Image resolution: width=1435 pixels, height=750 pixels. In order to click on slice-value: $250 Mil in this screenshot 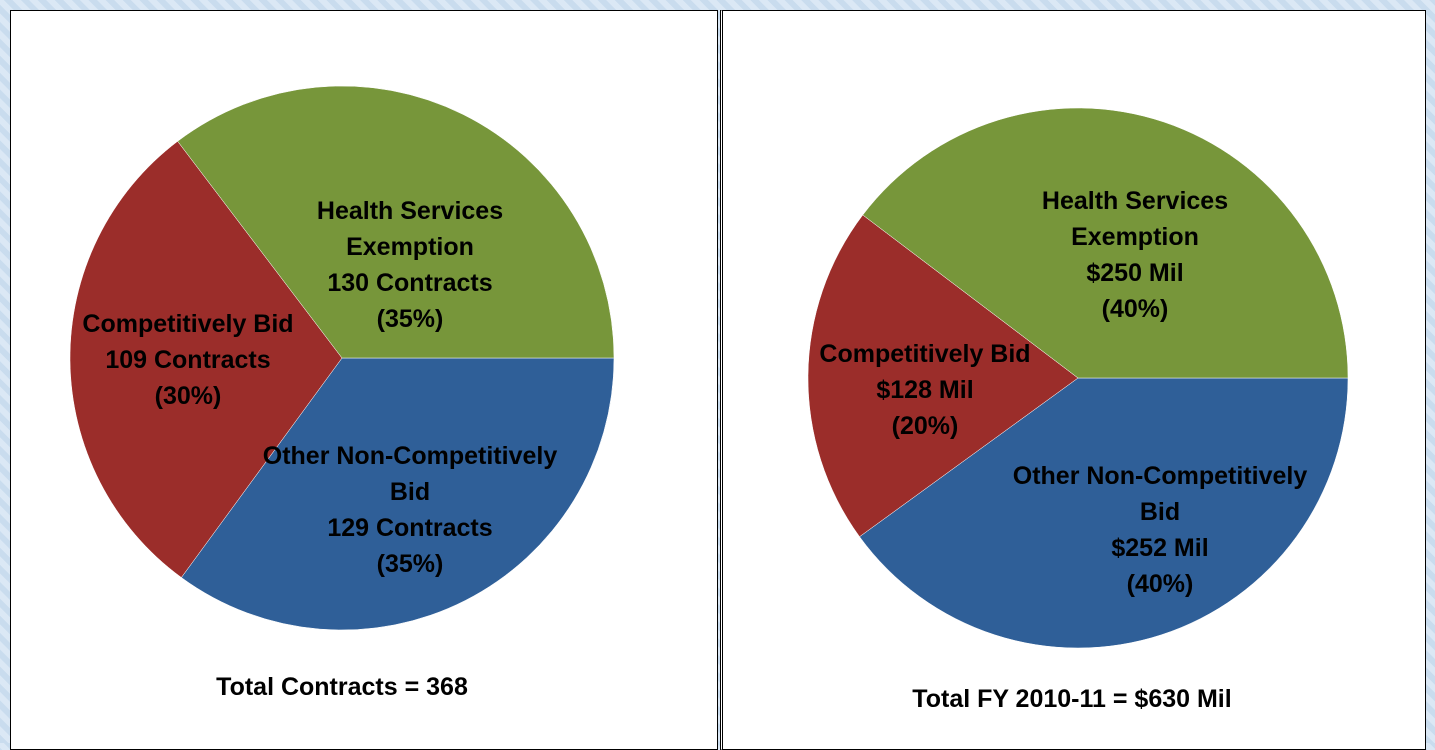, I will do `click(1135, 273)`.